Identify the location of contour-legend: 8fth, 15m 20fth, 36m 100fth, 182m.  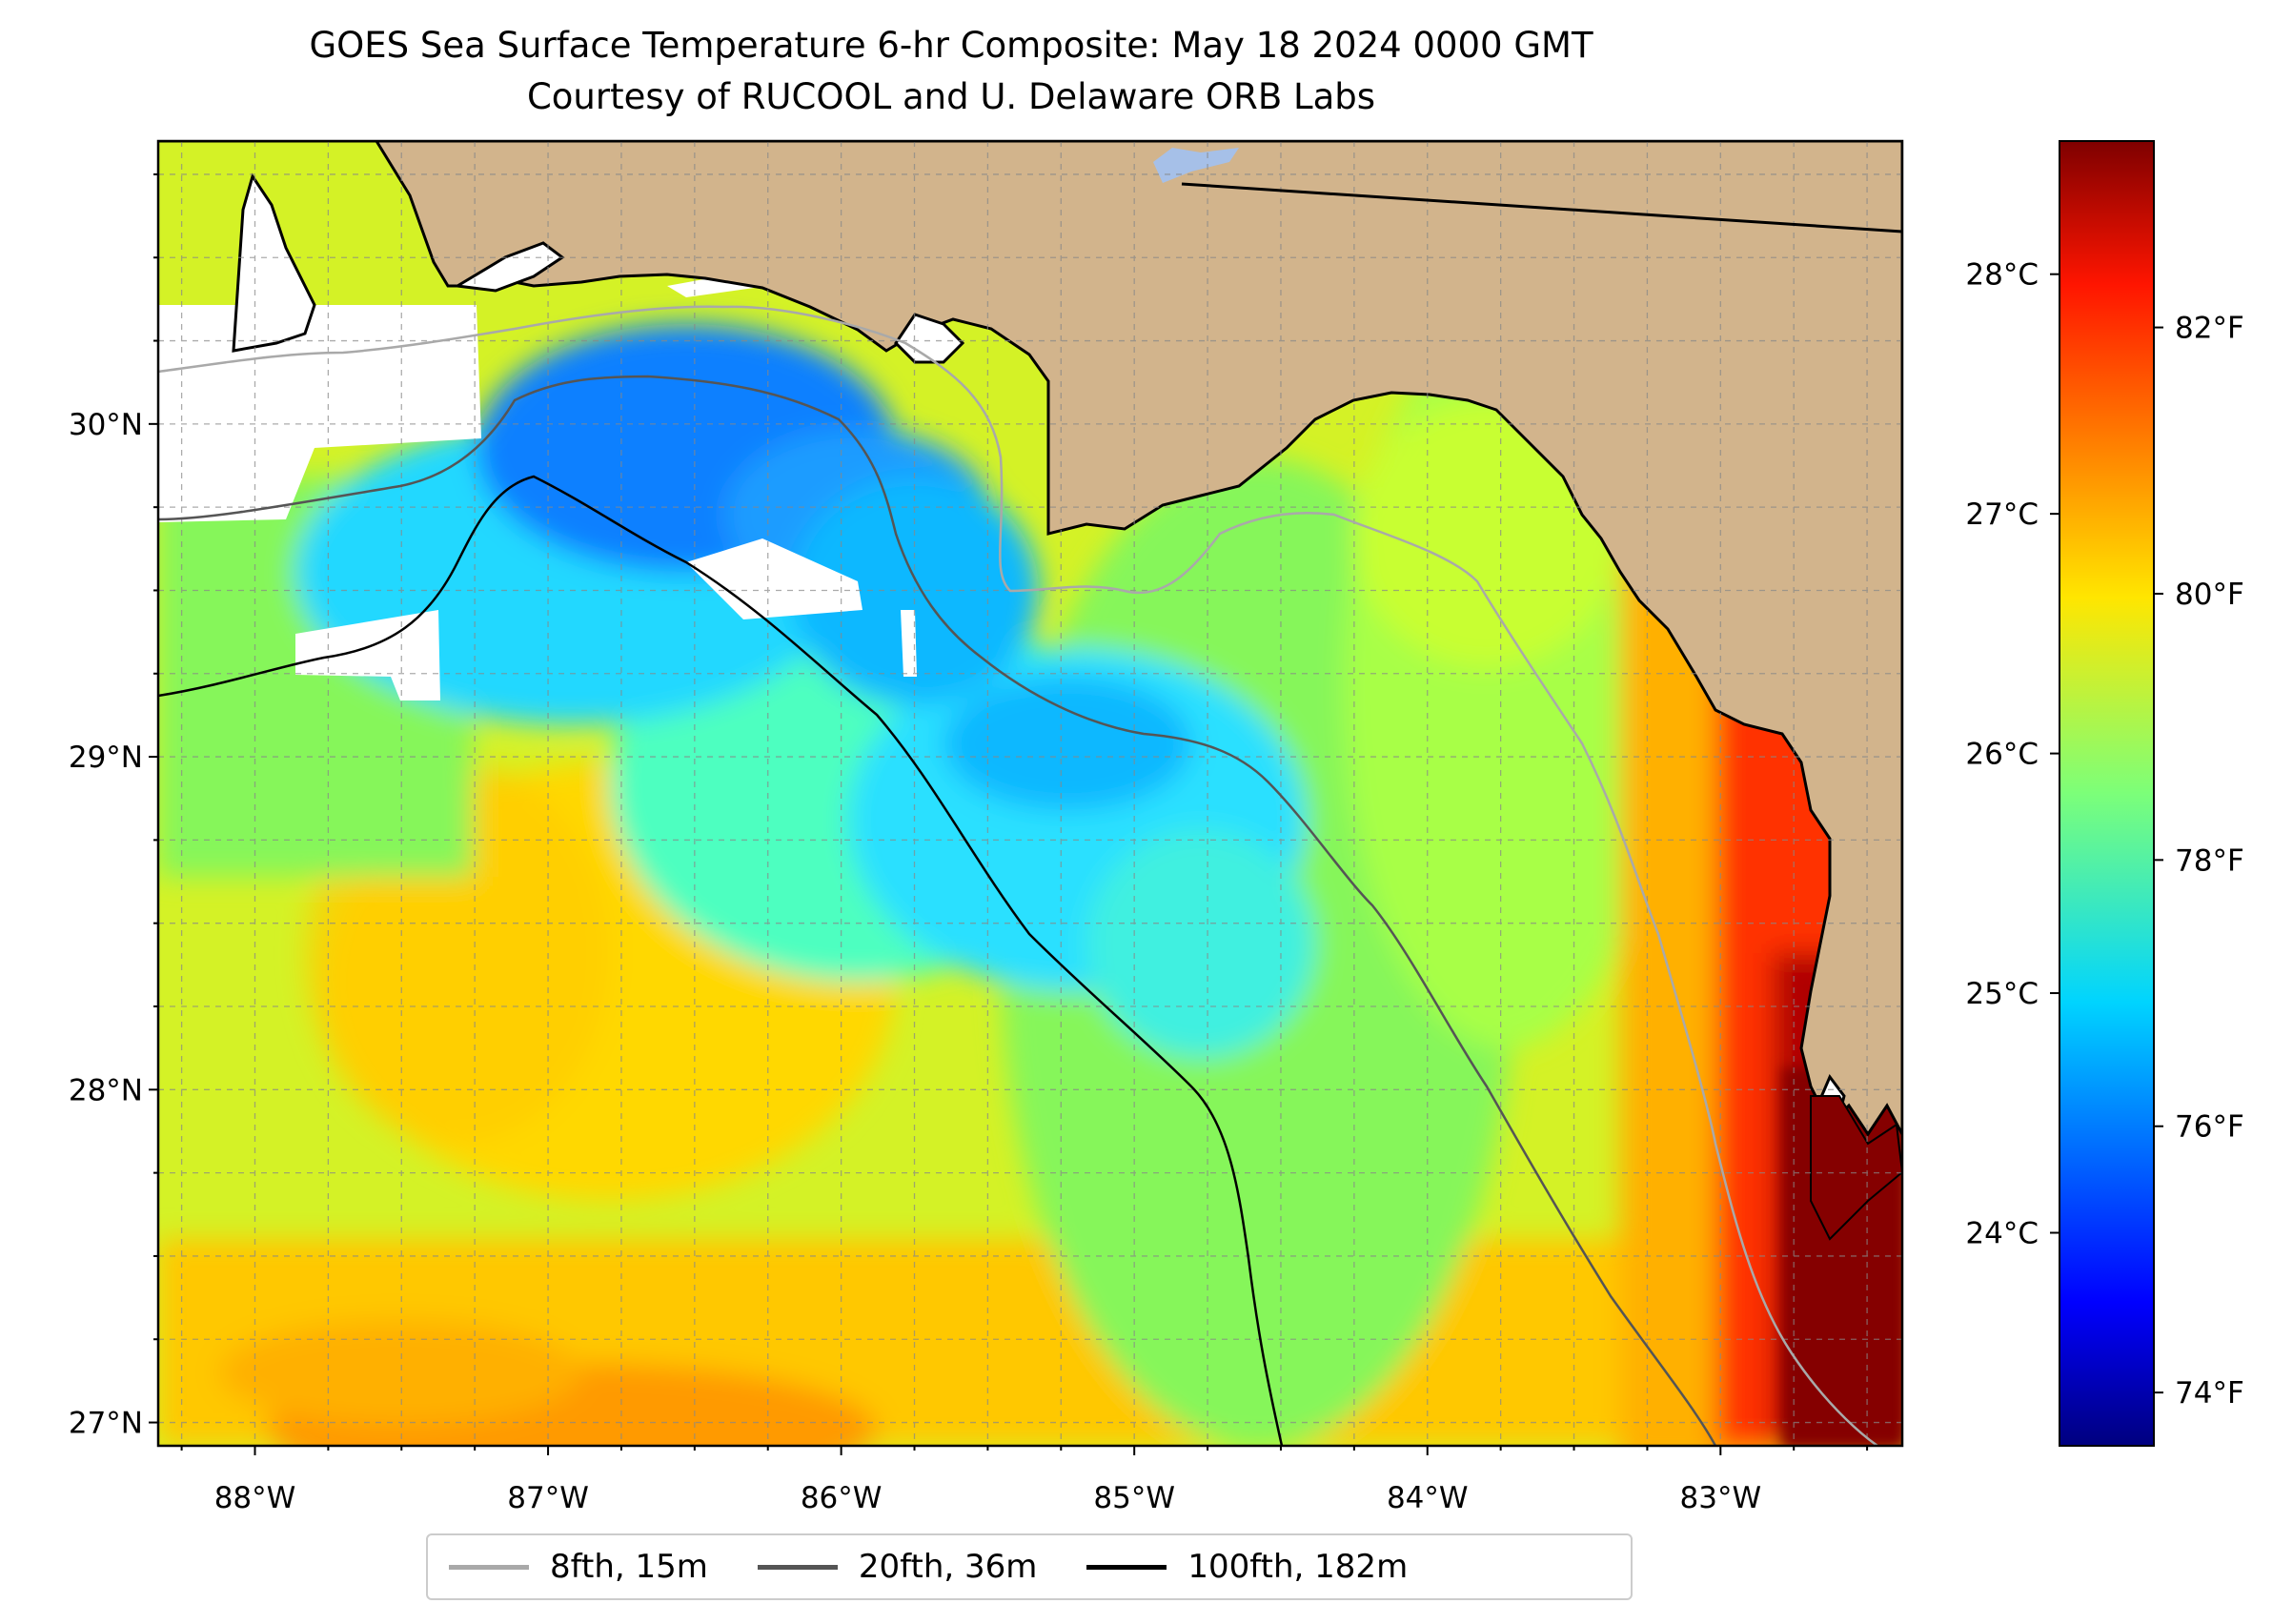
(1030, 1566).